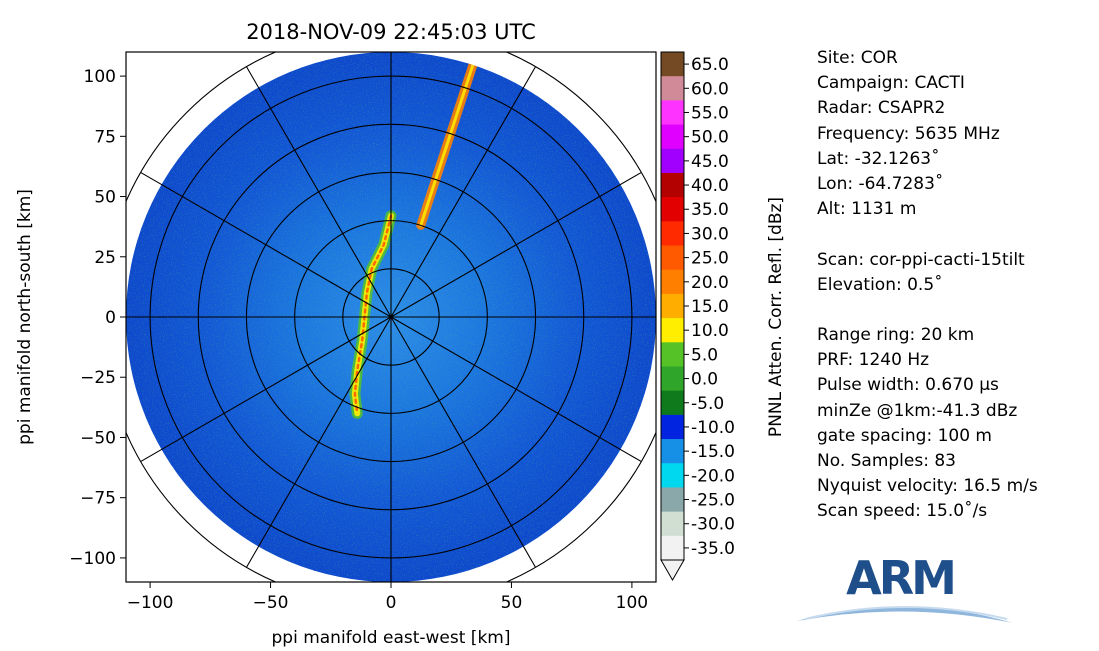 The height and width of the screenshot is (651, 1099). What do you see at coordinates (710, 234) in the screenshot?
I see `colorbar-tick-label: 30.0` at bounding box center [710, 234].